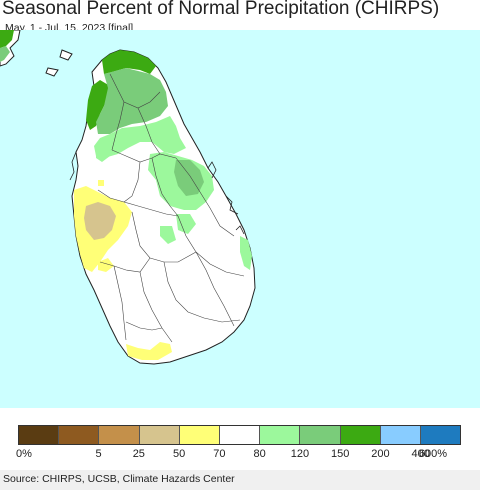  I want to click on light-green-west-small, so click(103, 154).